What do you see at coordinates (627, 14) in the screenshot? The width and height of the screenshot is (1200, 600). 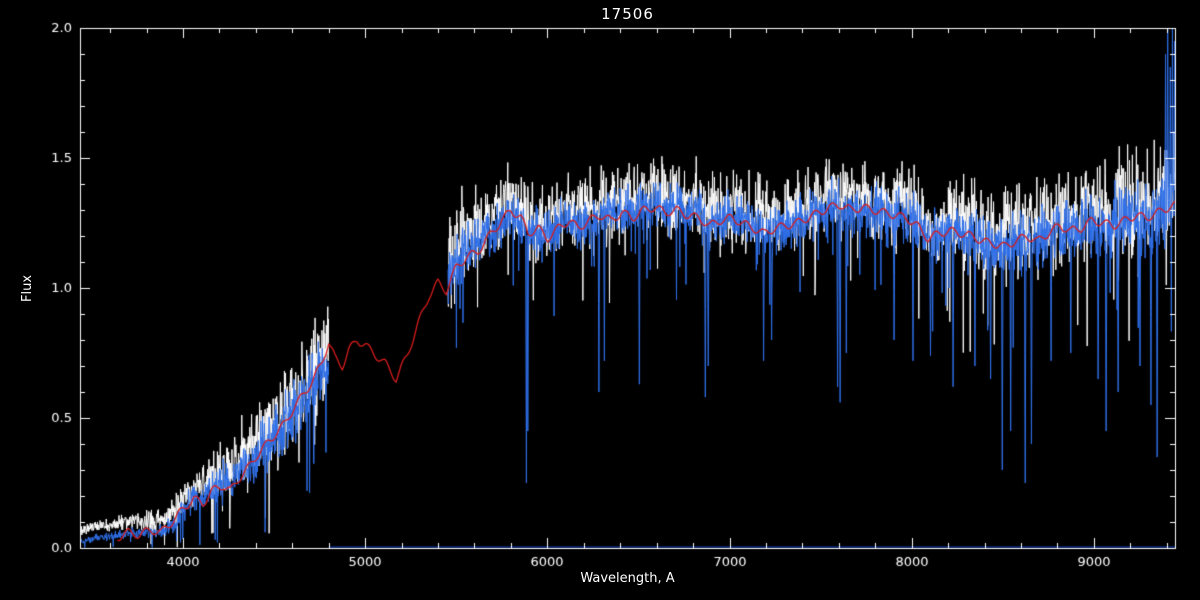 I see `plot-title: 17506` at bounding box center [627, 14].